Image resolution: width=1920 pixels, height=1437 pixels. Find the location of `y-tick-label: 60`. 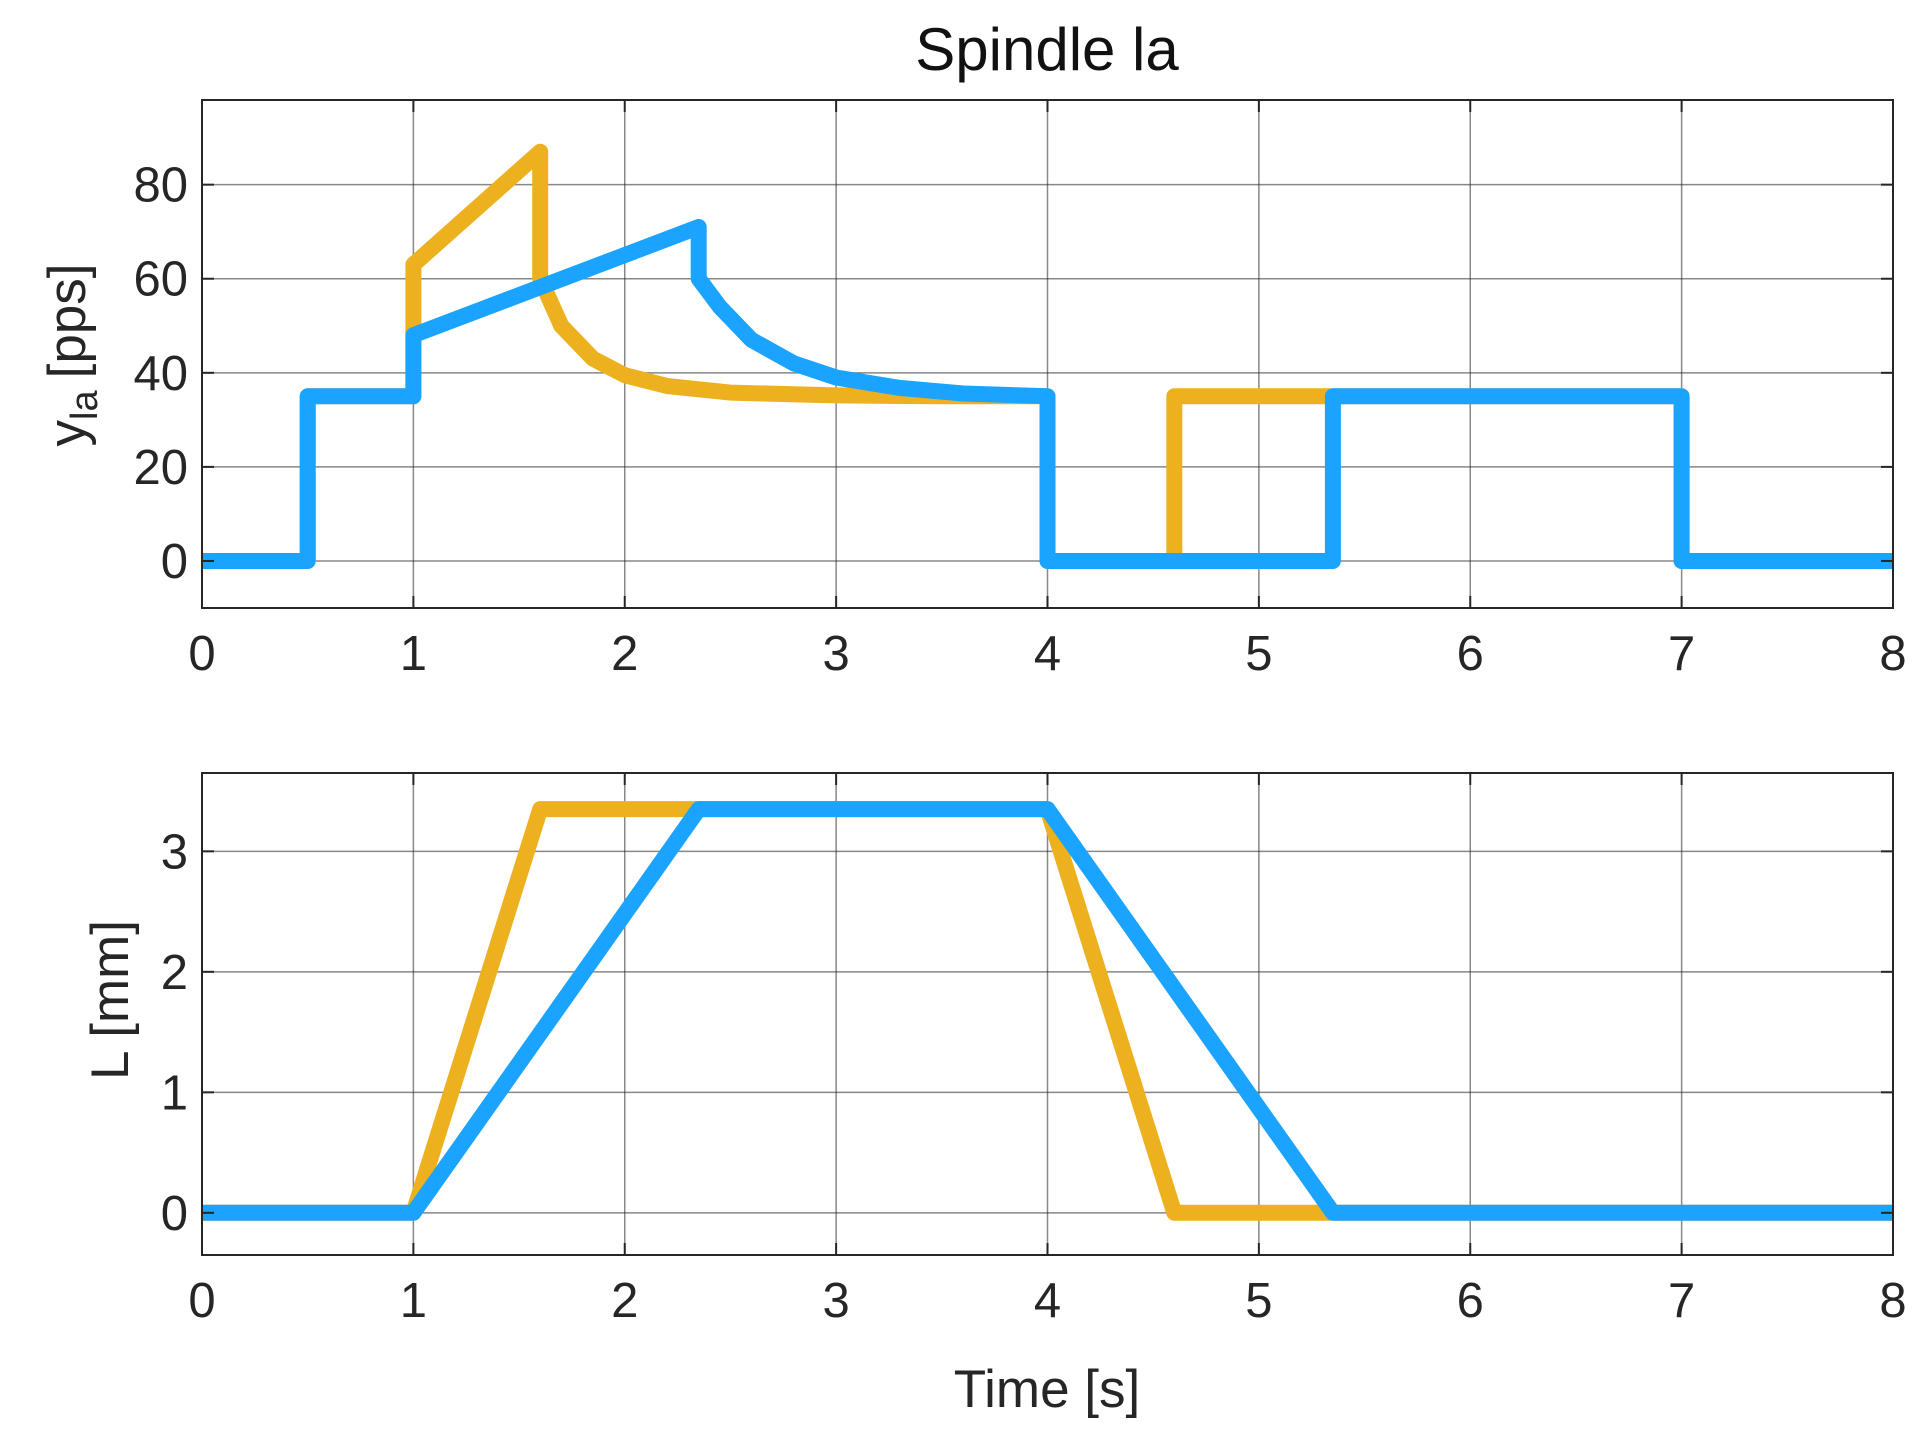

y-tick-label: 60 is located at coordinates (160, 280).